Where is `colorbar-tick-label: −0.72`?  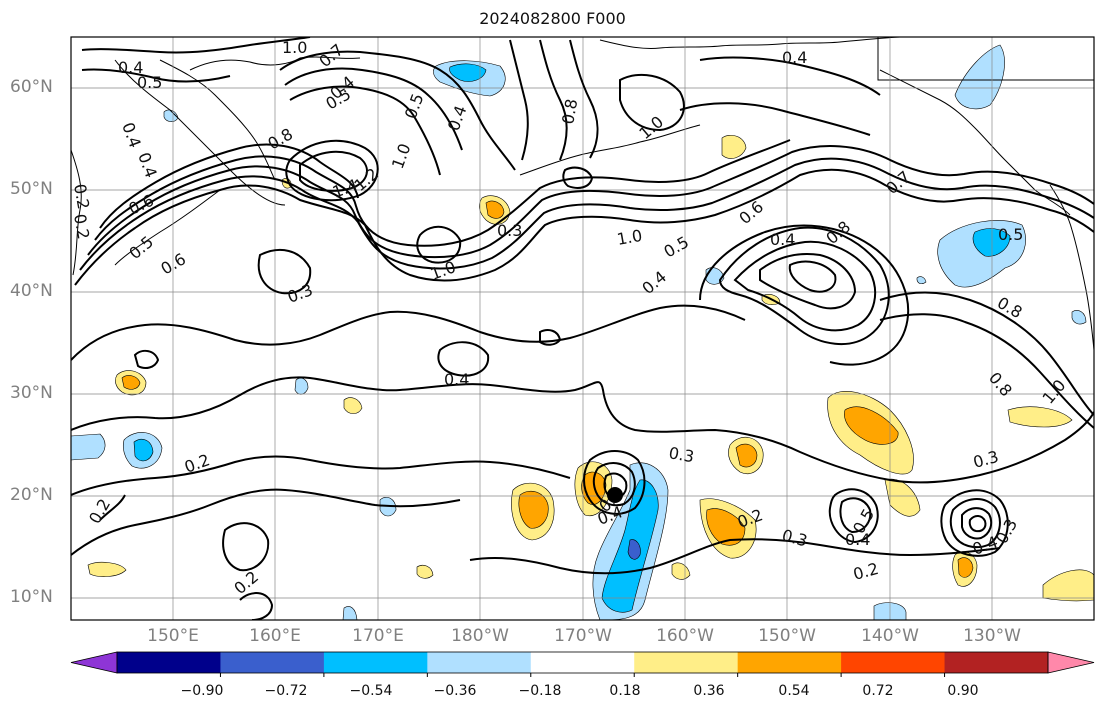
colorbar-tick-label: −0.72 is located at coordinates (286, 691).